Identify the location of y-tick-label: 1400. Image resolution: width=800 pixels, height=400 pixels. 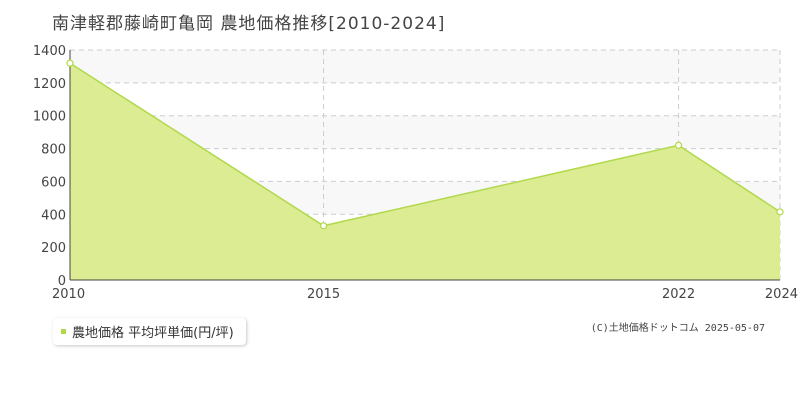
(49, 51).